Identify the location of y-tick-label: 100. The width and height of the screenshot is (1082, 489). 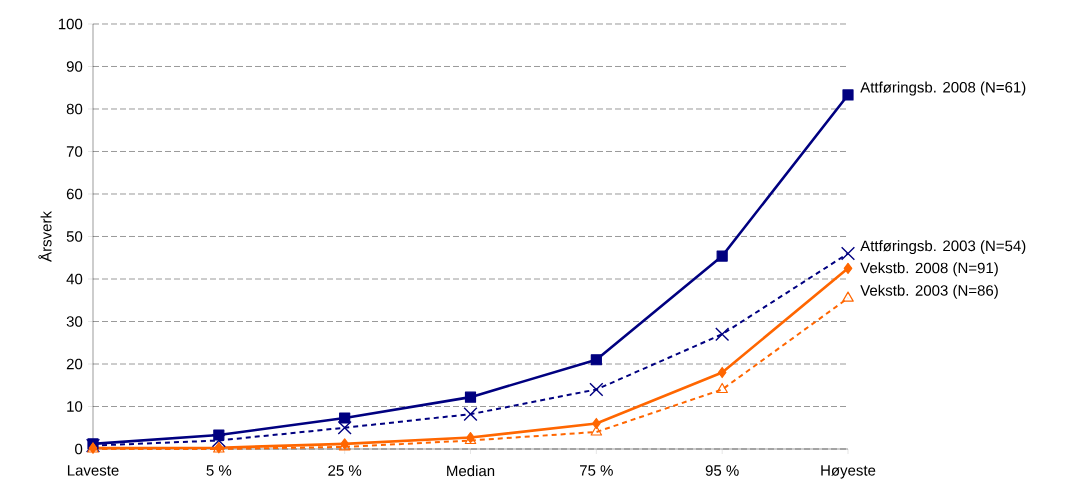
(70, 24).